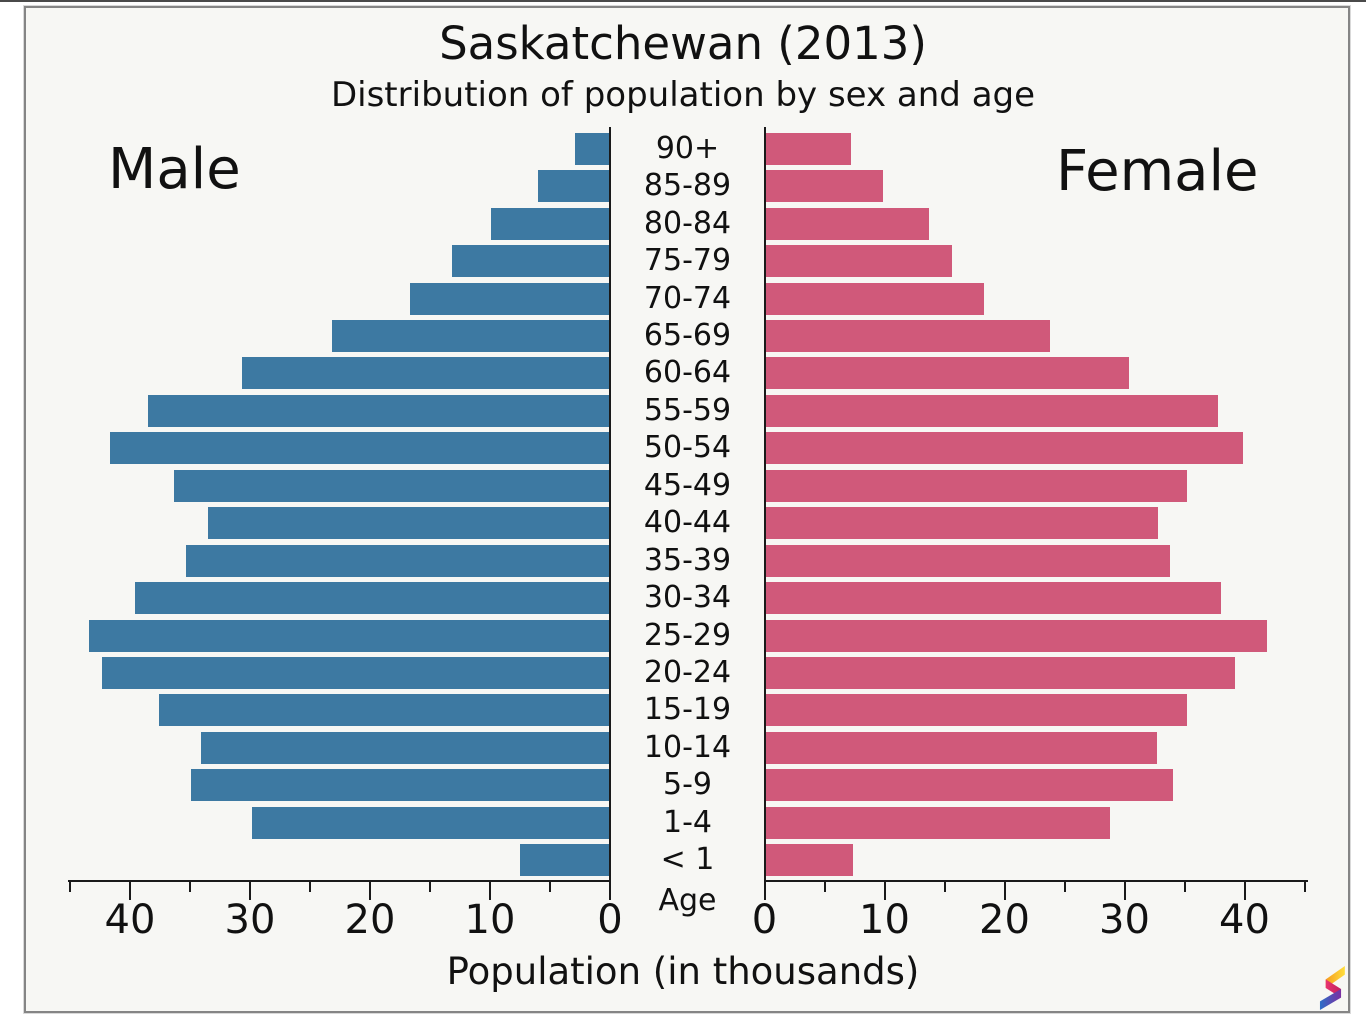  Describe the element at coordinates (130, 920) in the screenshot. I see `male-tick-label-40: 40` at that location.